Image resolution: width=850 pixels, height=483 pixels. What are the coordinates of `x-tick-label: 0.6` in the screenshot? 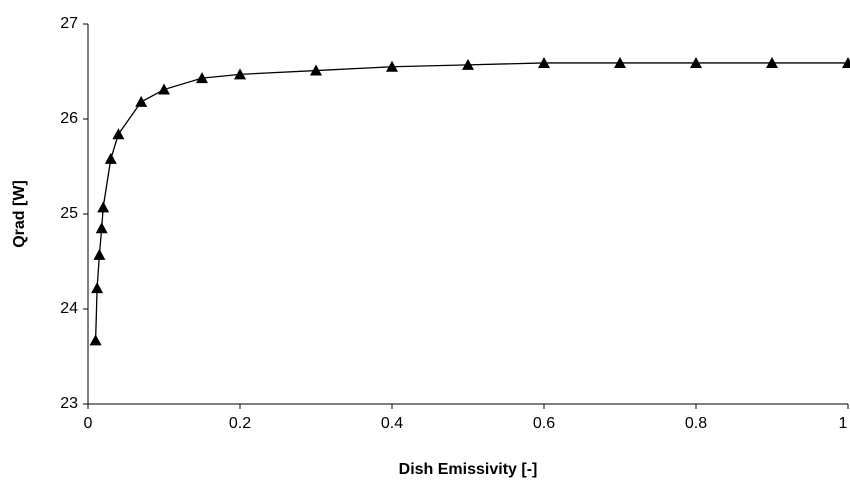 It's located at (544, 423).